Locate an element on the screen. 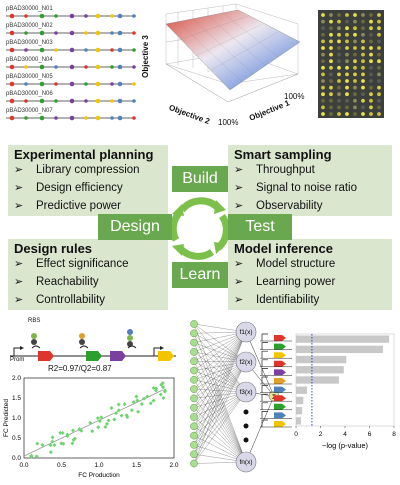  x-axis-label: −log (p-value) is located at coordinates (345, 445).